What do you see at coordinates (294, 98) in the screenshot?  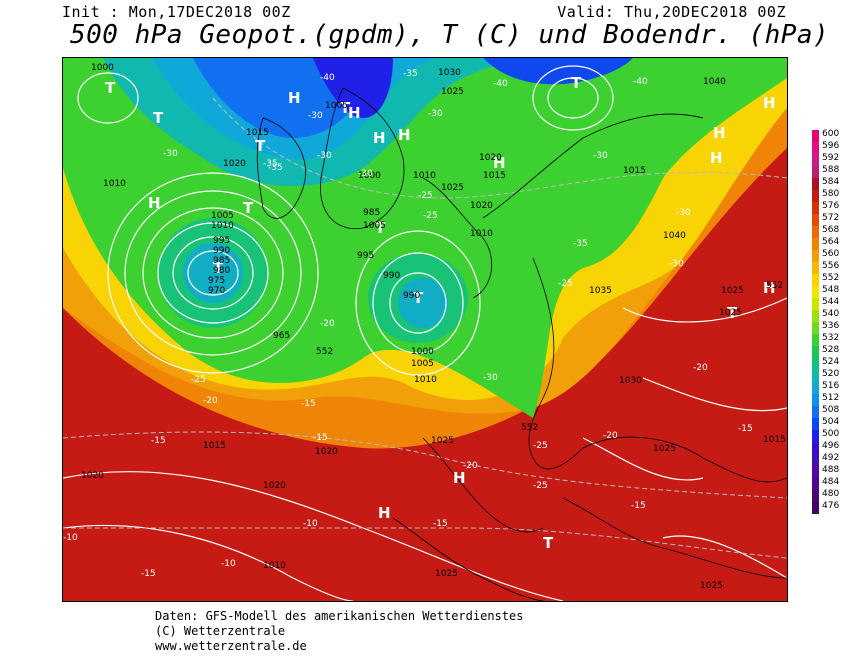 I see `pressure-label-H-11: H` at bounding box center [294, 98].